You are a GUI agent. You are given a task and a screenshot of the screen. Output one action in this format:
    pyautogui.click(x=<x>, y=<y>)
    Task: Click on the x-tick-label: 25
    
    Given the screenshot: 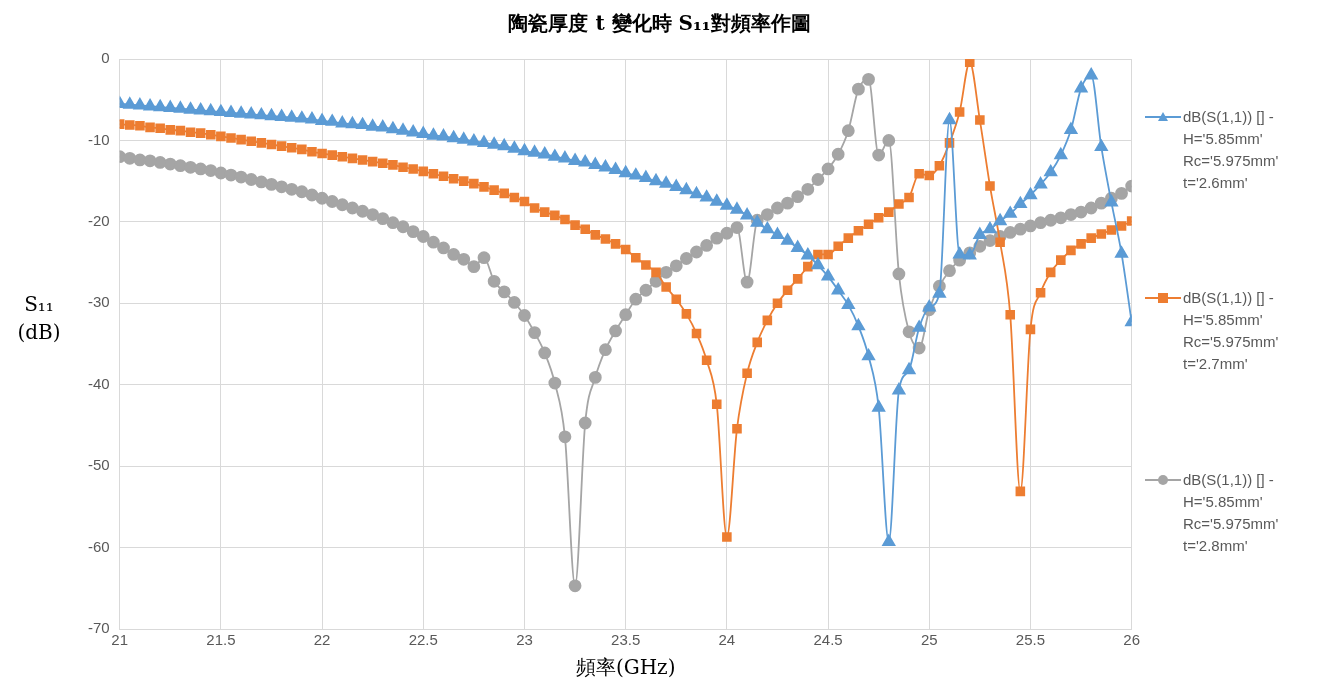 What is the action you would take?
    pyautogui.click(x=929, y=640)
    